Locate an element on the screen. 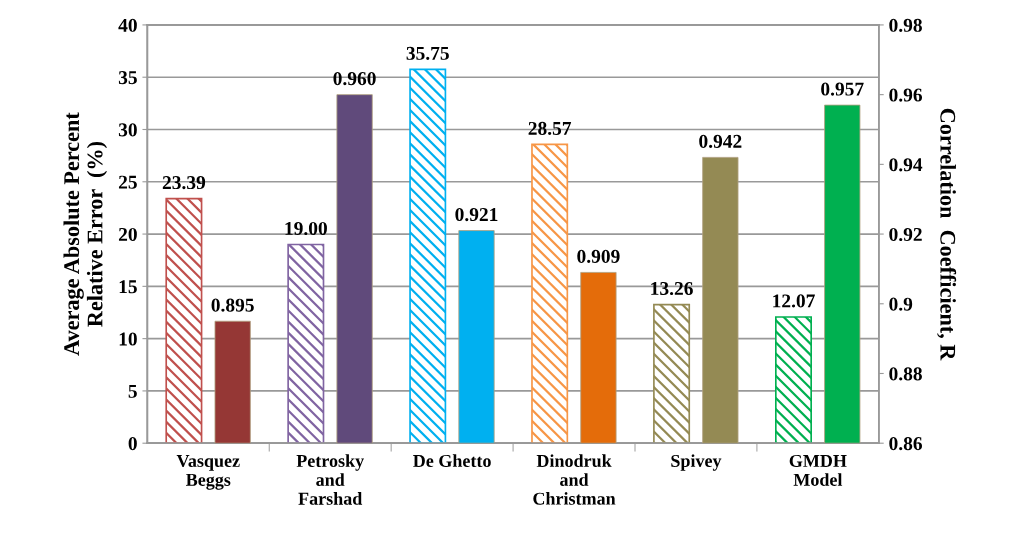 The height and width of the screenshot is (554, 1016). y2-tick-label: 0.96 is located at coordinates (906, 95).